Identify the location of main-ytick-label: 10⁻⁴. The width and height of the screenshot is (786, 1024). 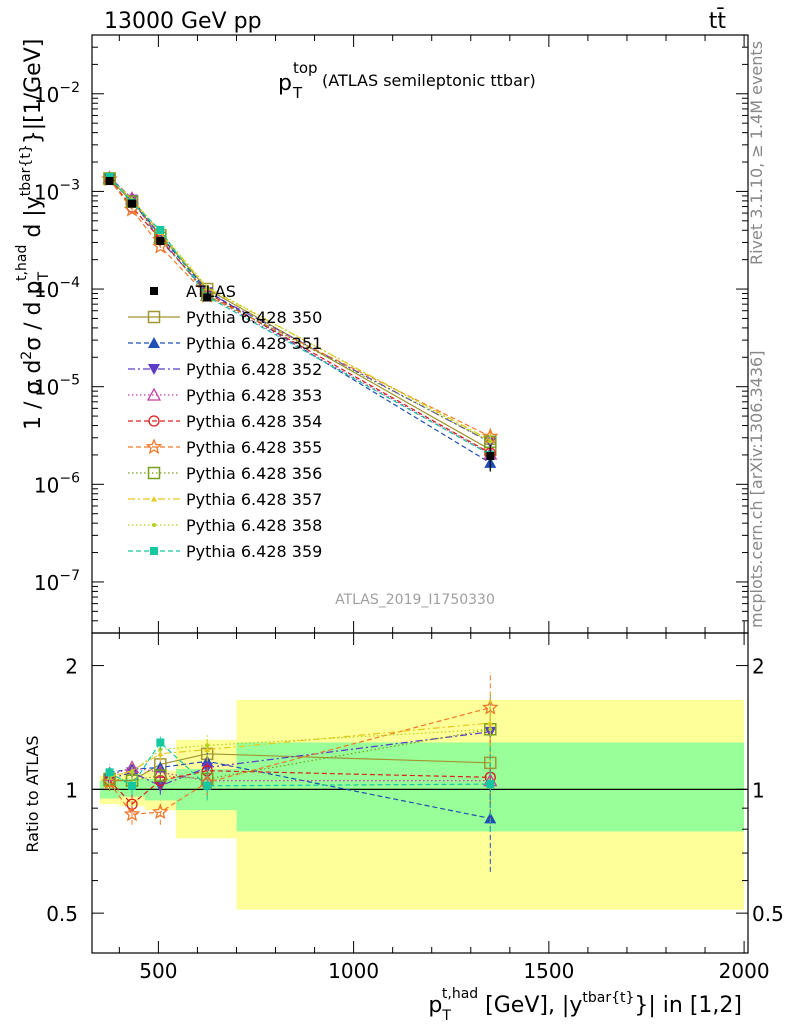
(57, 288).